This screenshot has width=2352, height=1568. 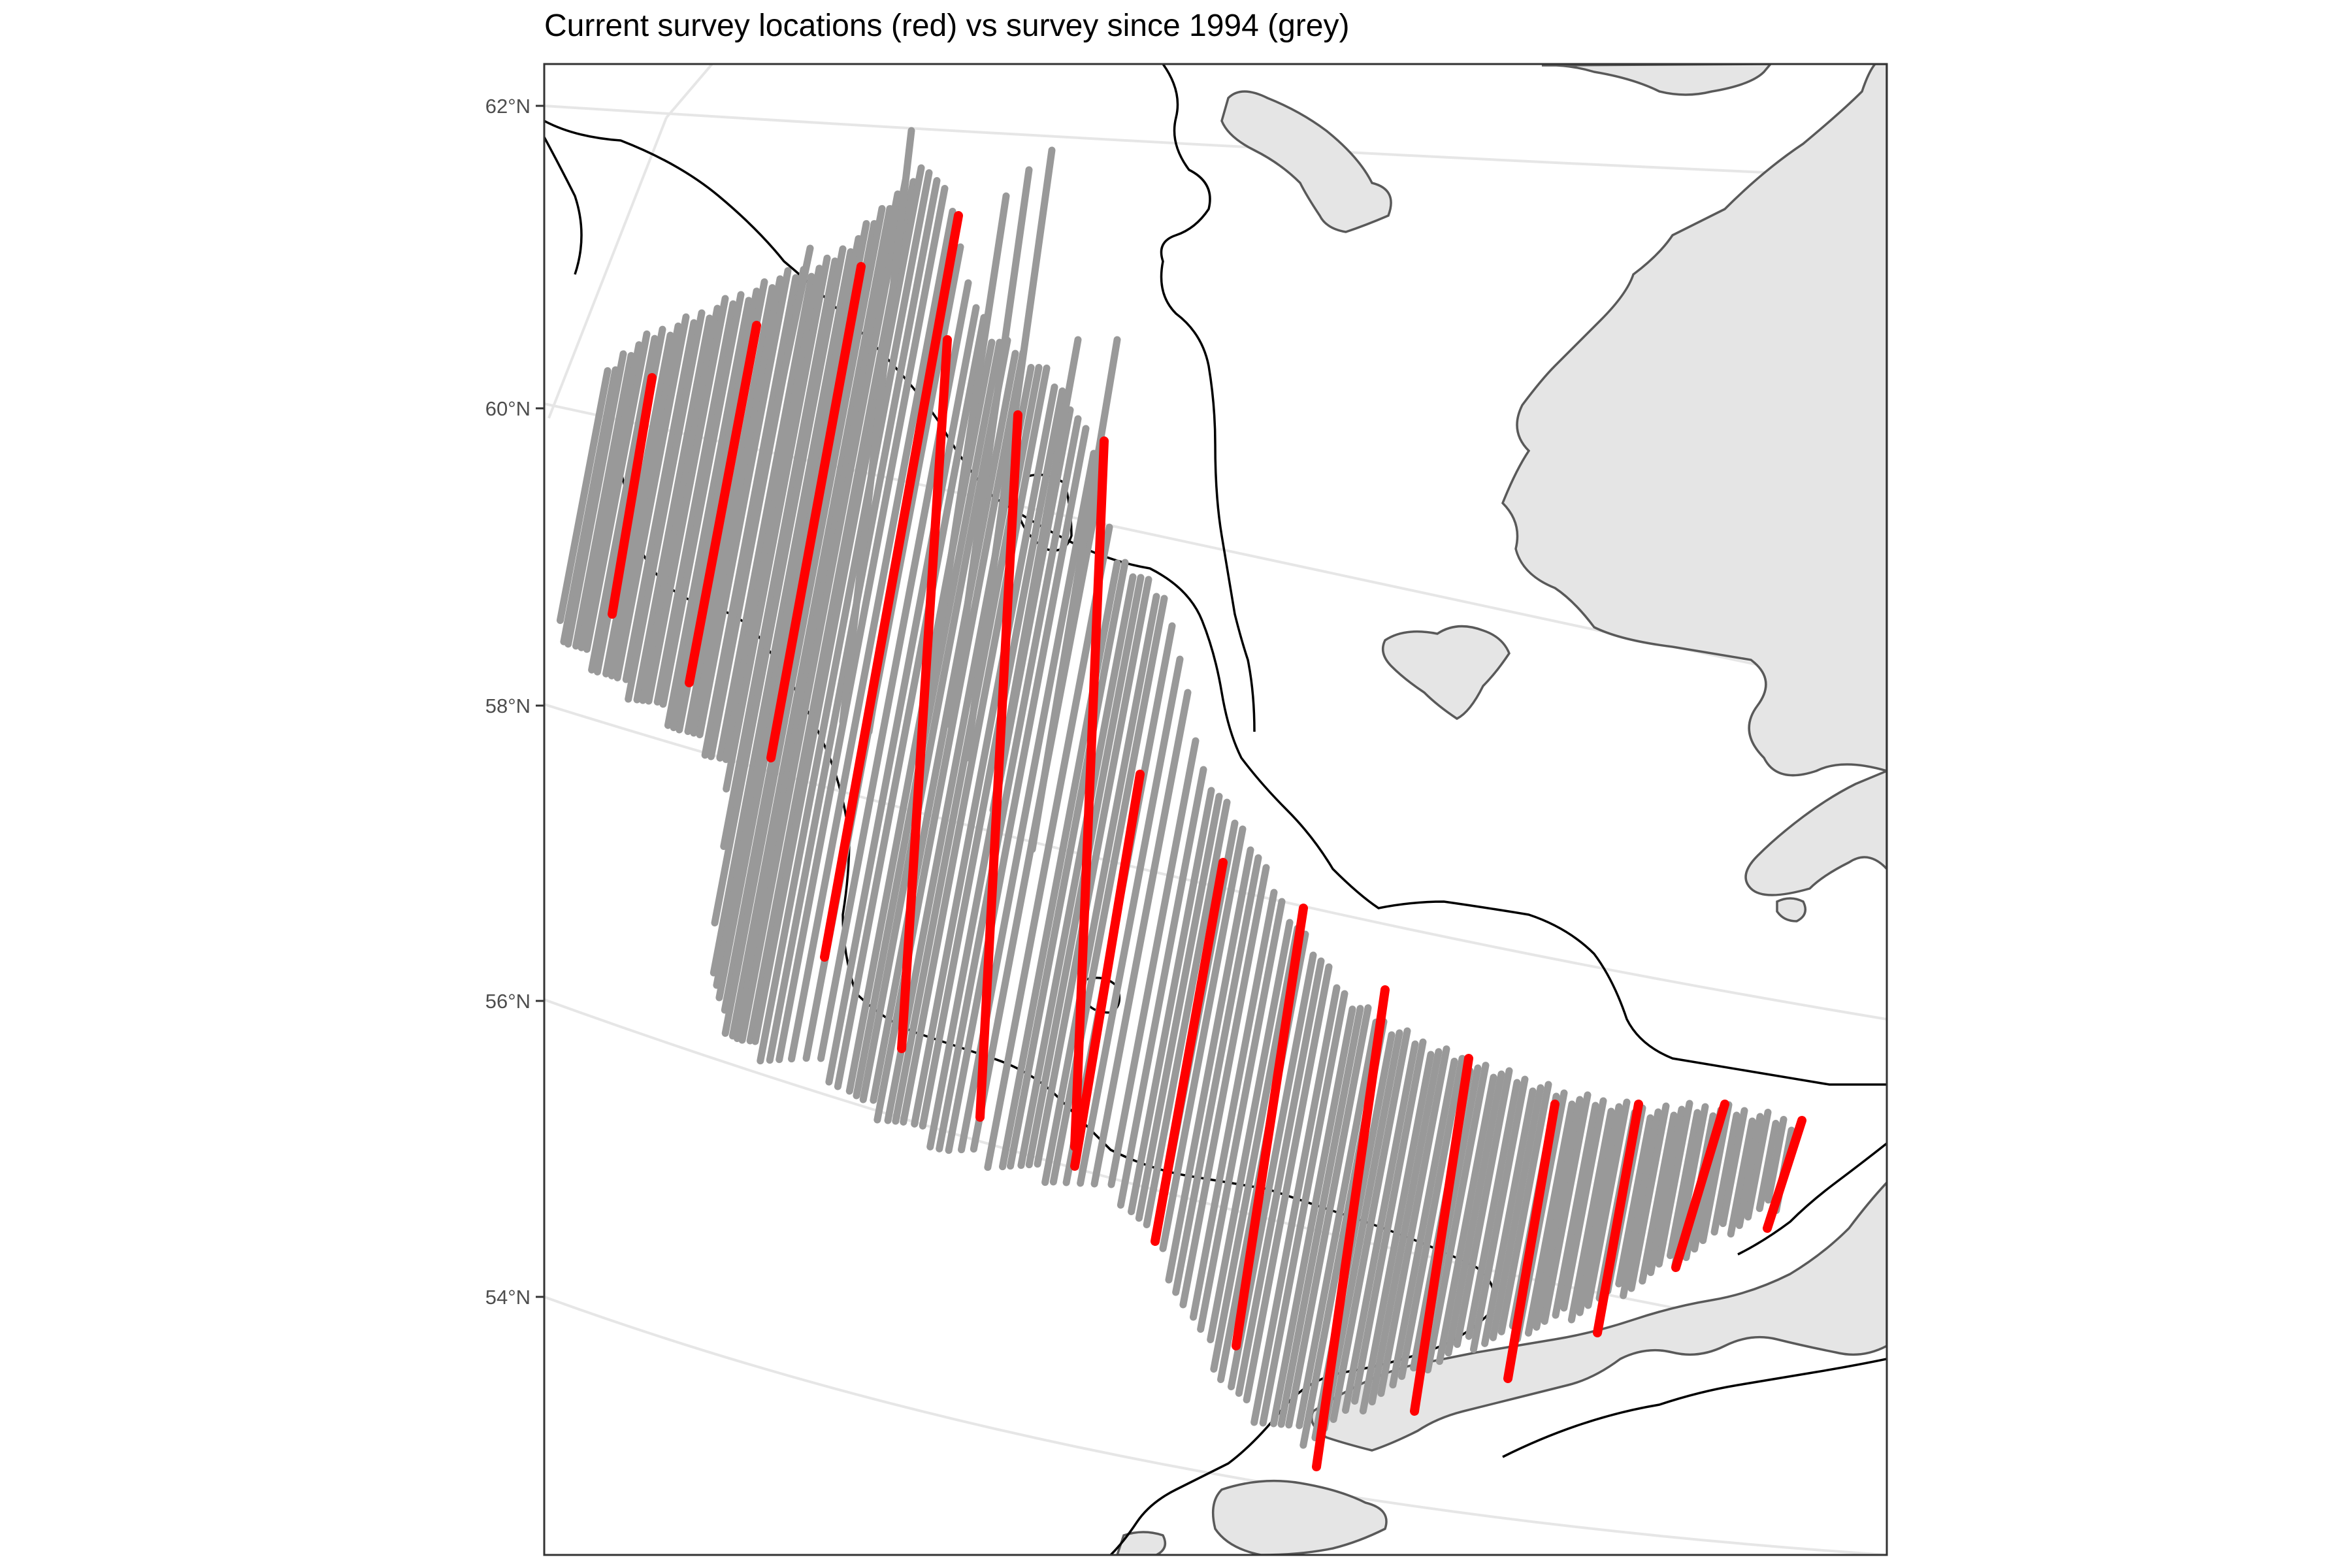 I want to click on bay-coastline, so click(x=1815, y=833).